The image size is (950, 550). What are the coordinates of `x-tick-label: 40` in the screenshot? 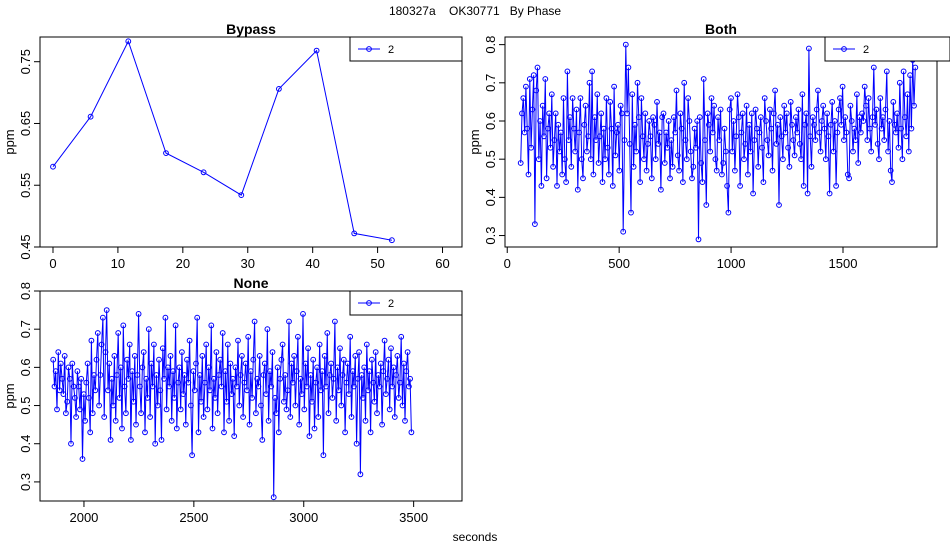 It's located at (312, 263).